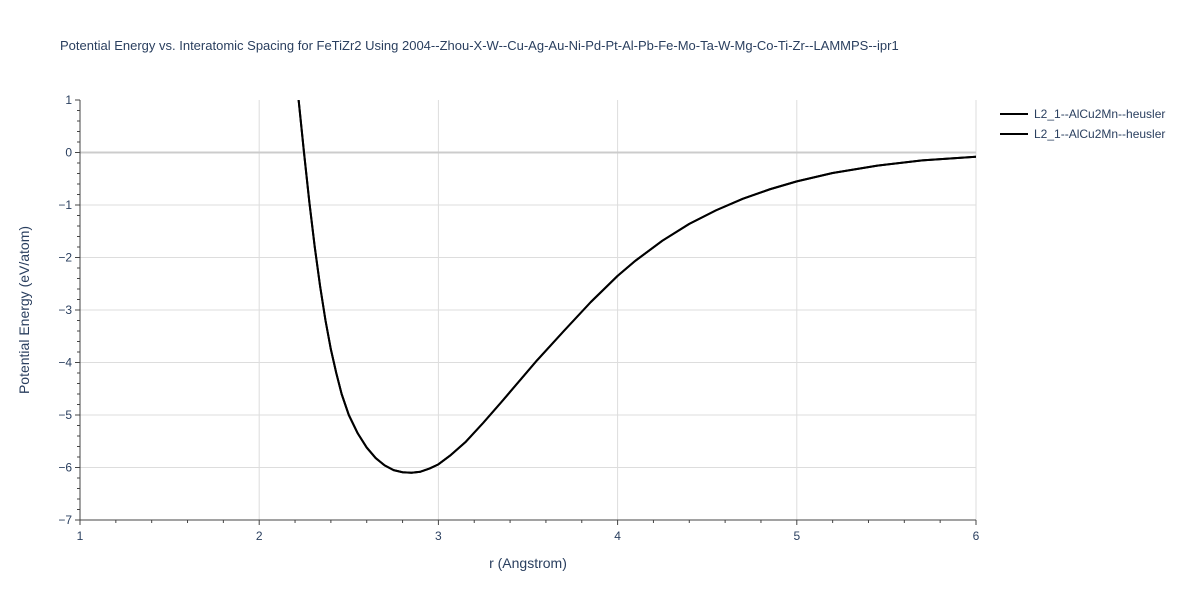 The height and width of the screenshot is (600, 1200). What do you see at coordinates (65, 310) in the screenshot?
I see `y-tick-label: −3` at bounding box center [65, 310].